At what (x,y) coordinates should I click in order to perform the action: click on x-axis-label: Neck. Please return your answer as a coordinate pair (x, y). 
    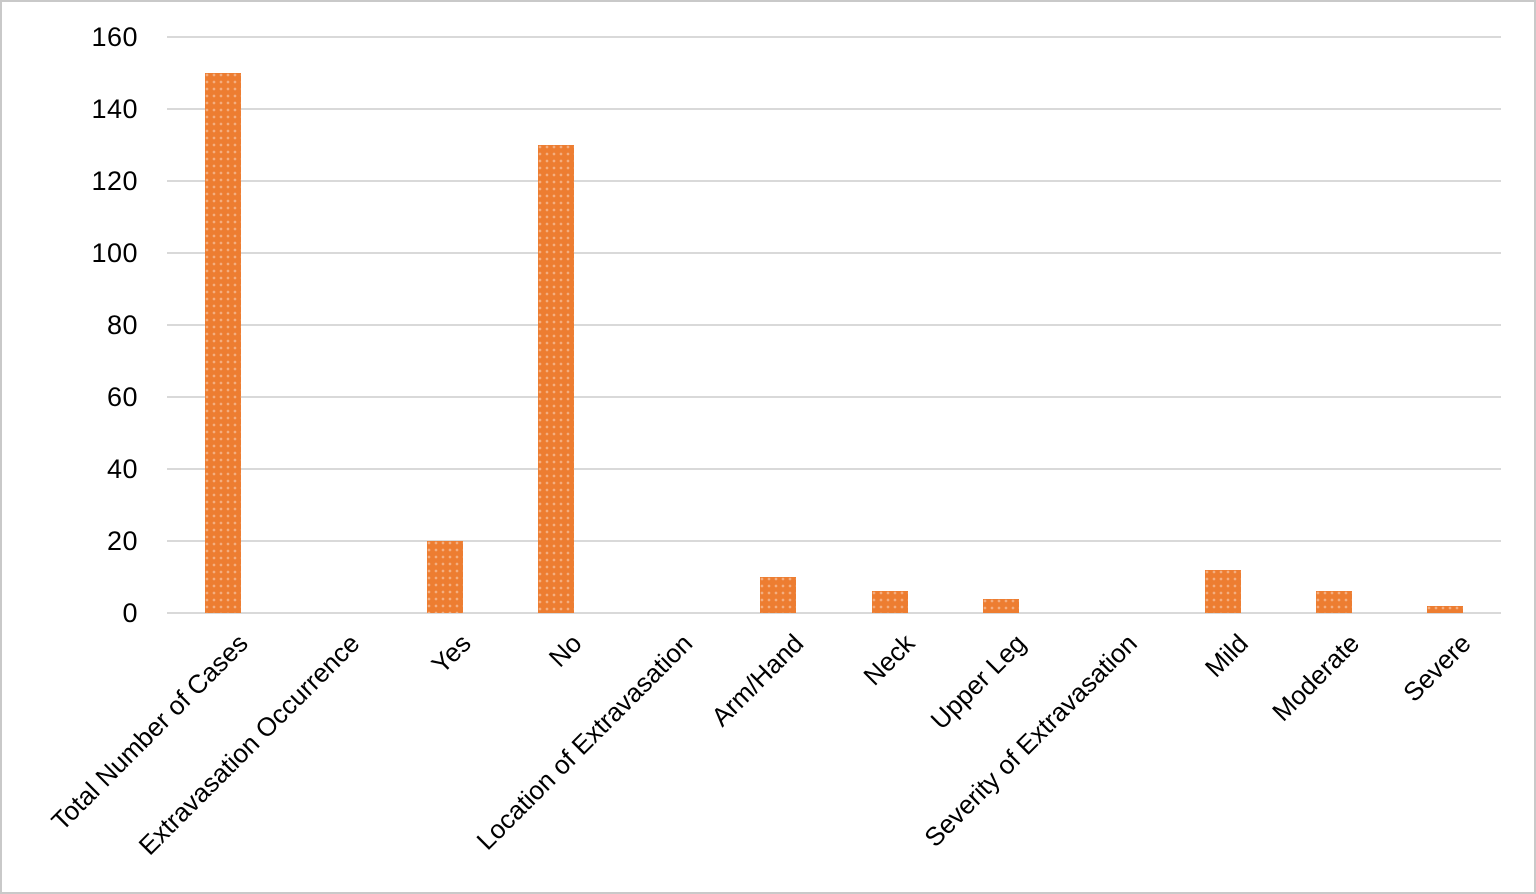
    Looking at the image, I should click on (889, 660).